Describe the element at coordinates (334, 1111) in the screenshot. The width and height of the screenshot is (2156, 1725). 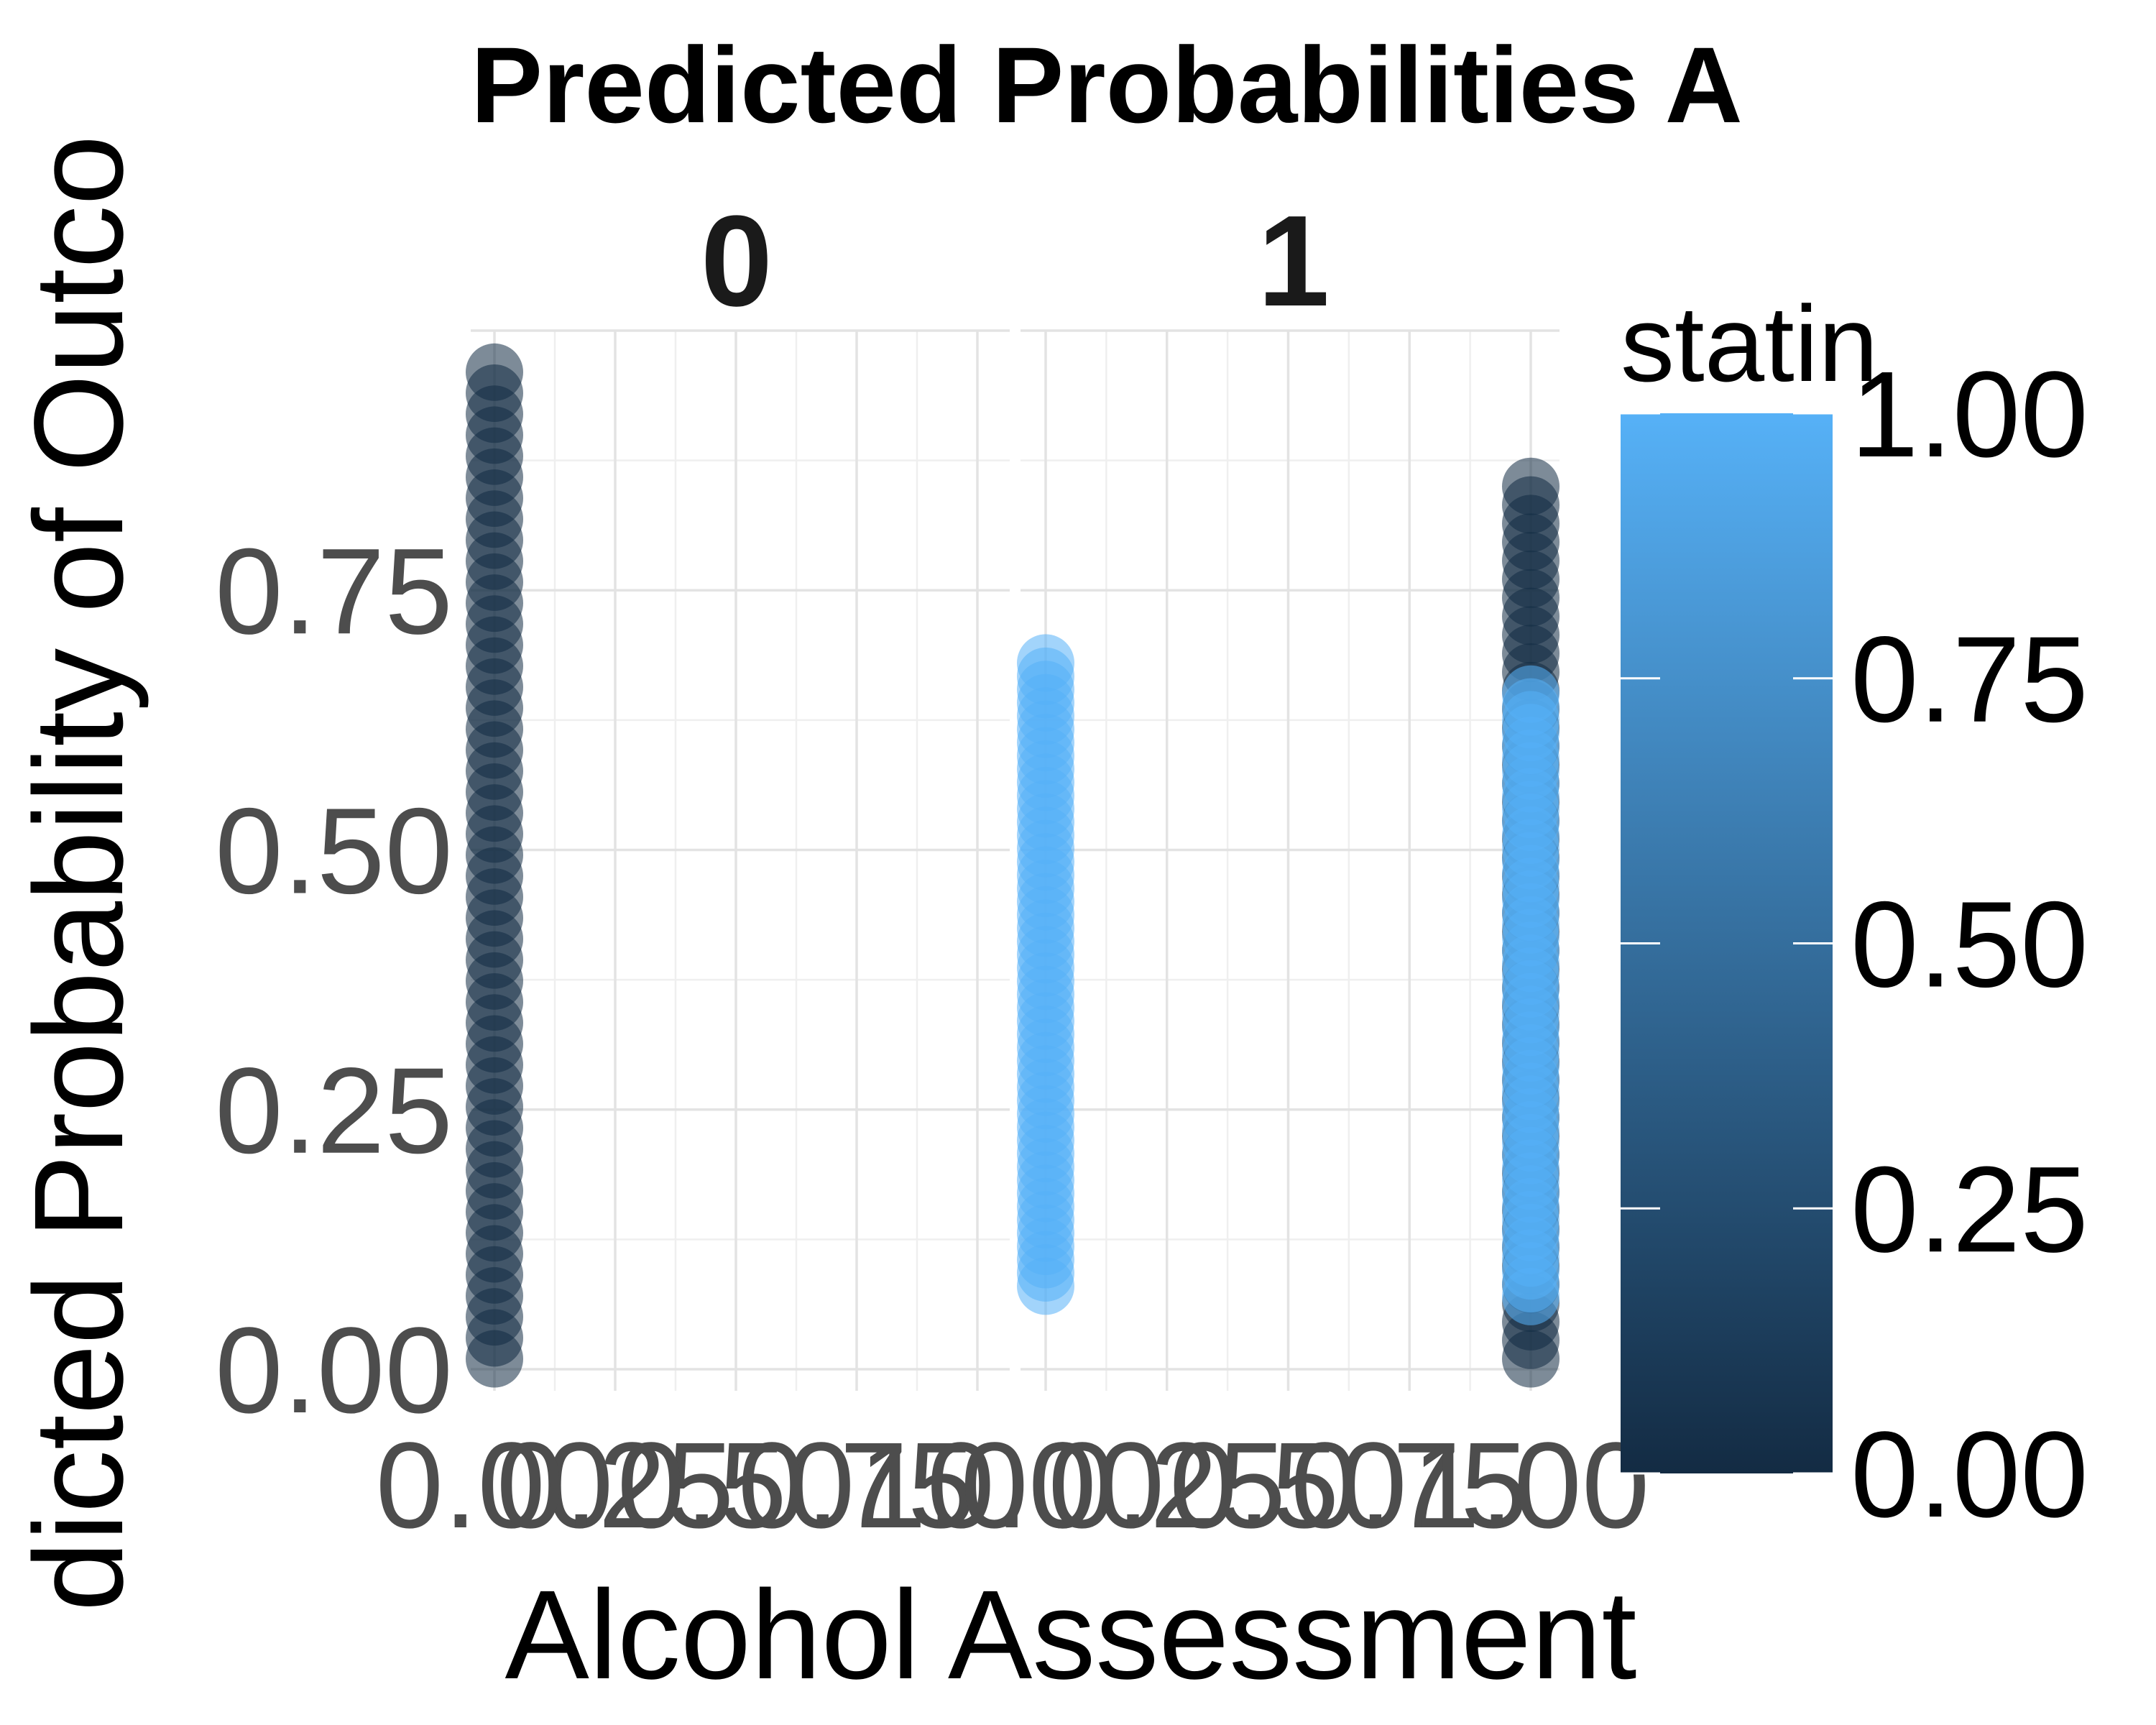
I see `y-tick-label: 0.25` at that location.